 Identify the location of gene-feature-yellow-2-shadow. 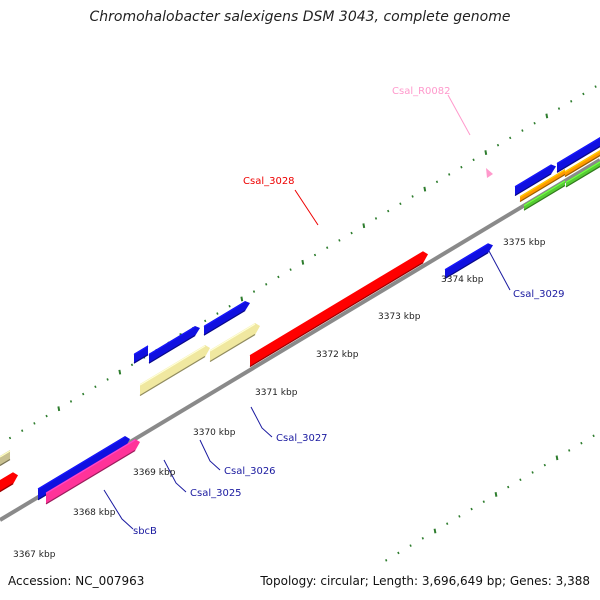
(232, 348).